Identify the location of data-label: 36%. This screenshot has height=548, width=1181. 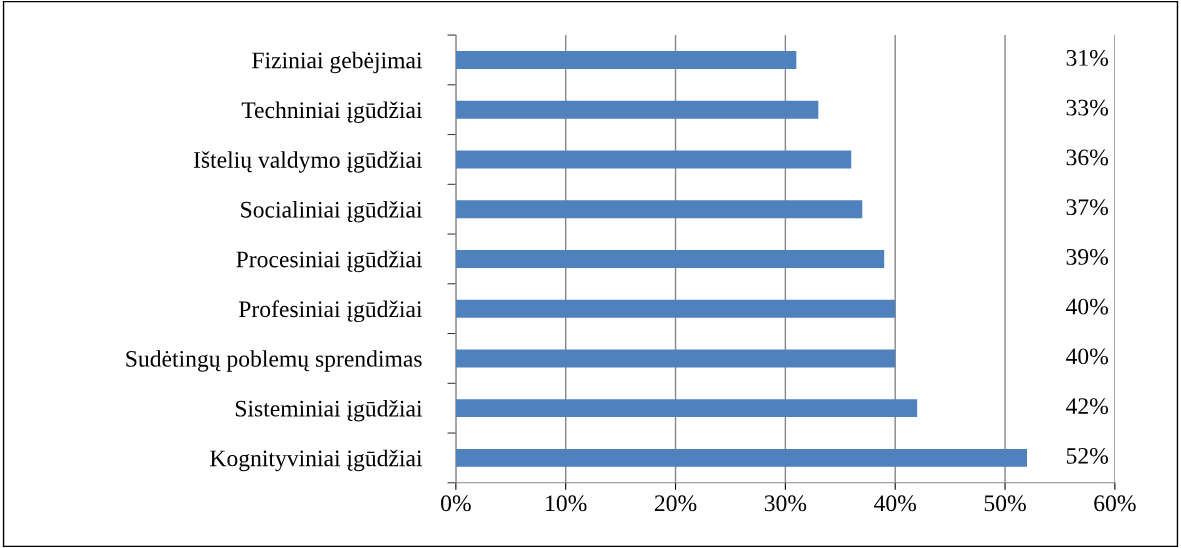
(1087, 157).